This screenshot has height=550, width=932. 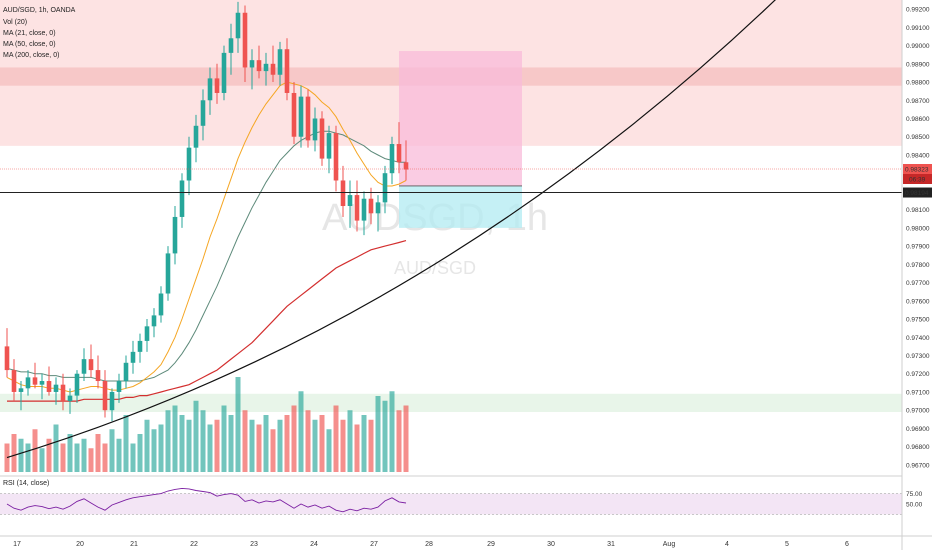 What do you see at coordinates (460, 118) in the screenshot?
I see `position-stop-zone` at bounding box center [460, 118].